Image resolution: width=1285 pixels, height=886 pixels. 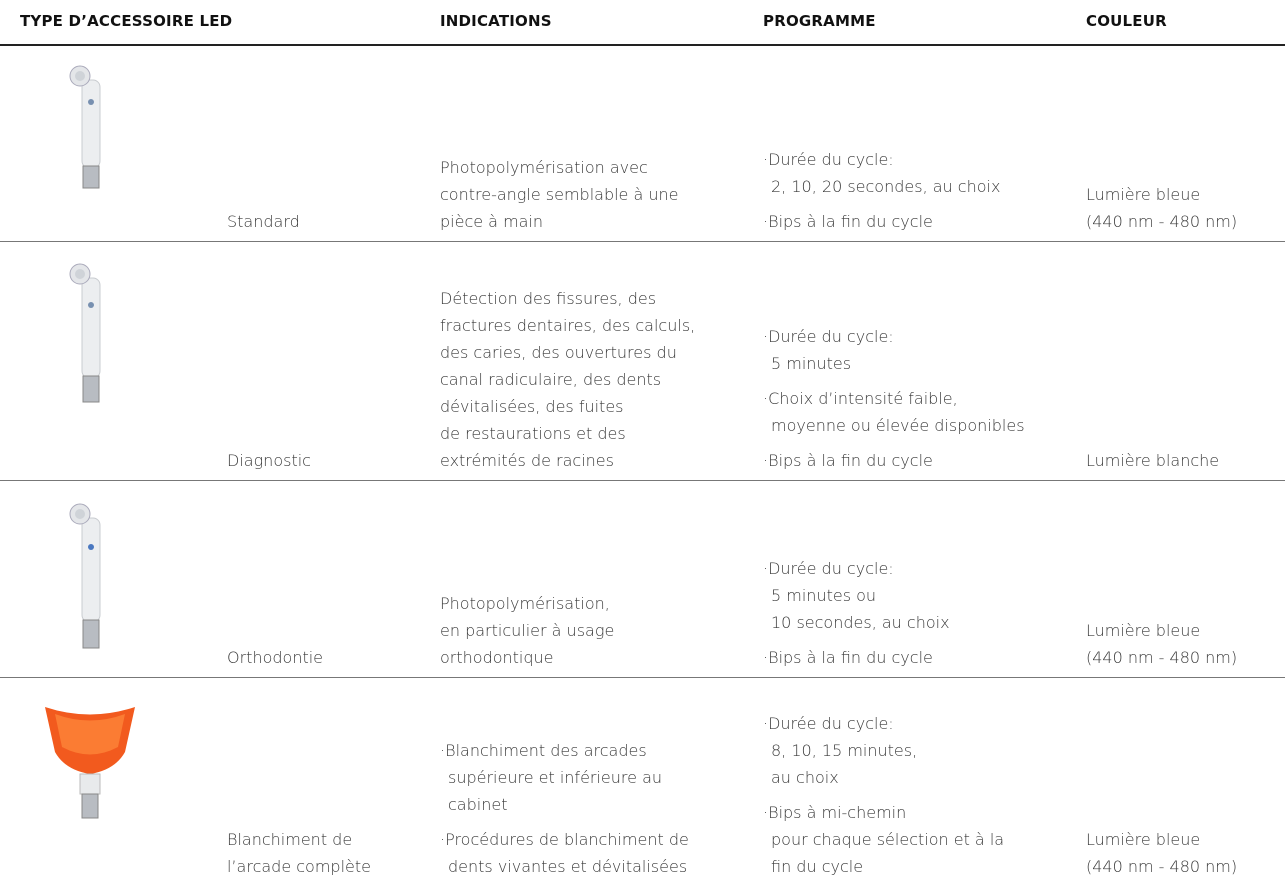 I want to click on text-line: Lumière blanche, so click(x=1153, y=460).